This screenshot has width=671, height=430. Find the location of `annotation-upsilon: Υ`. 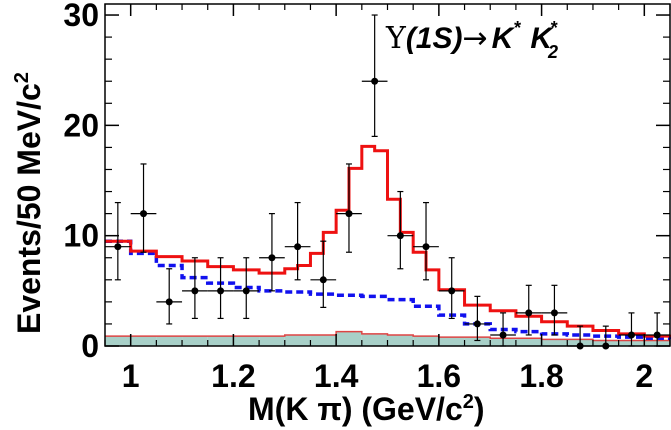

annotation-upsilon: Υ is located at coordinates (396, 38).